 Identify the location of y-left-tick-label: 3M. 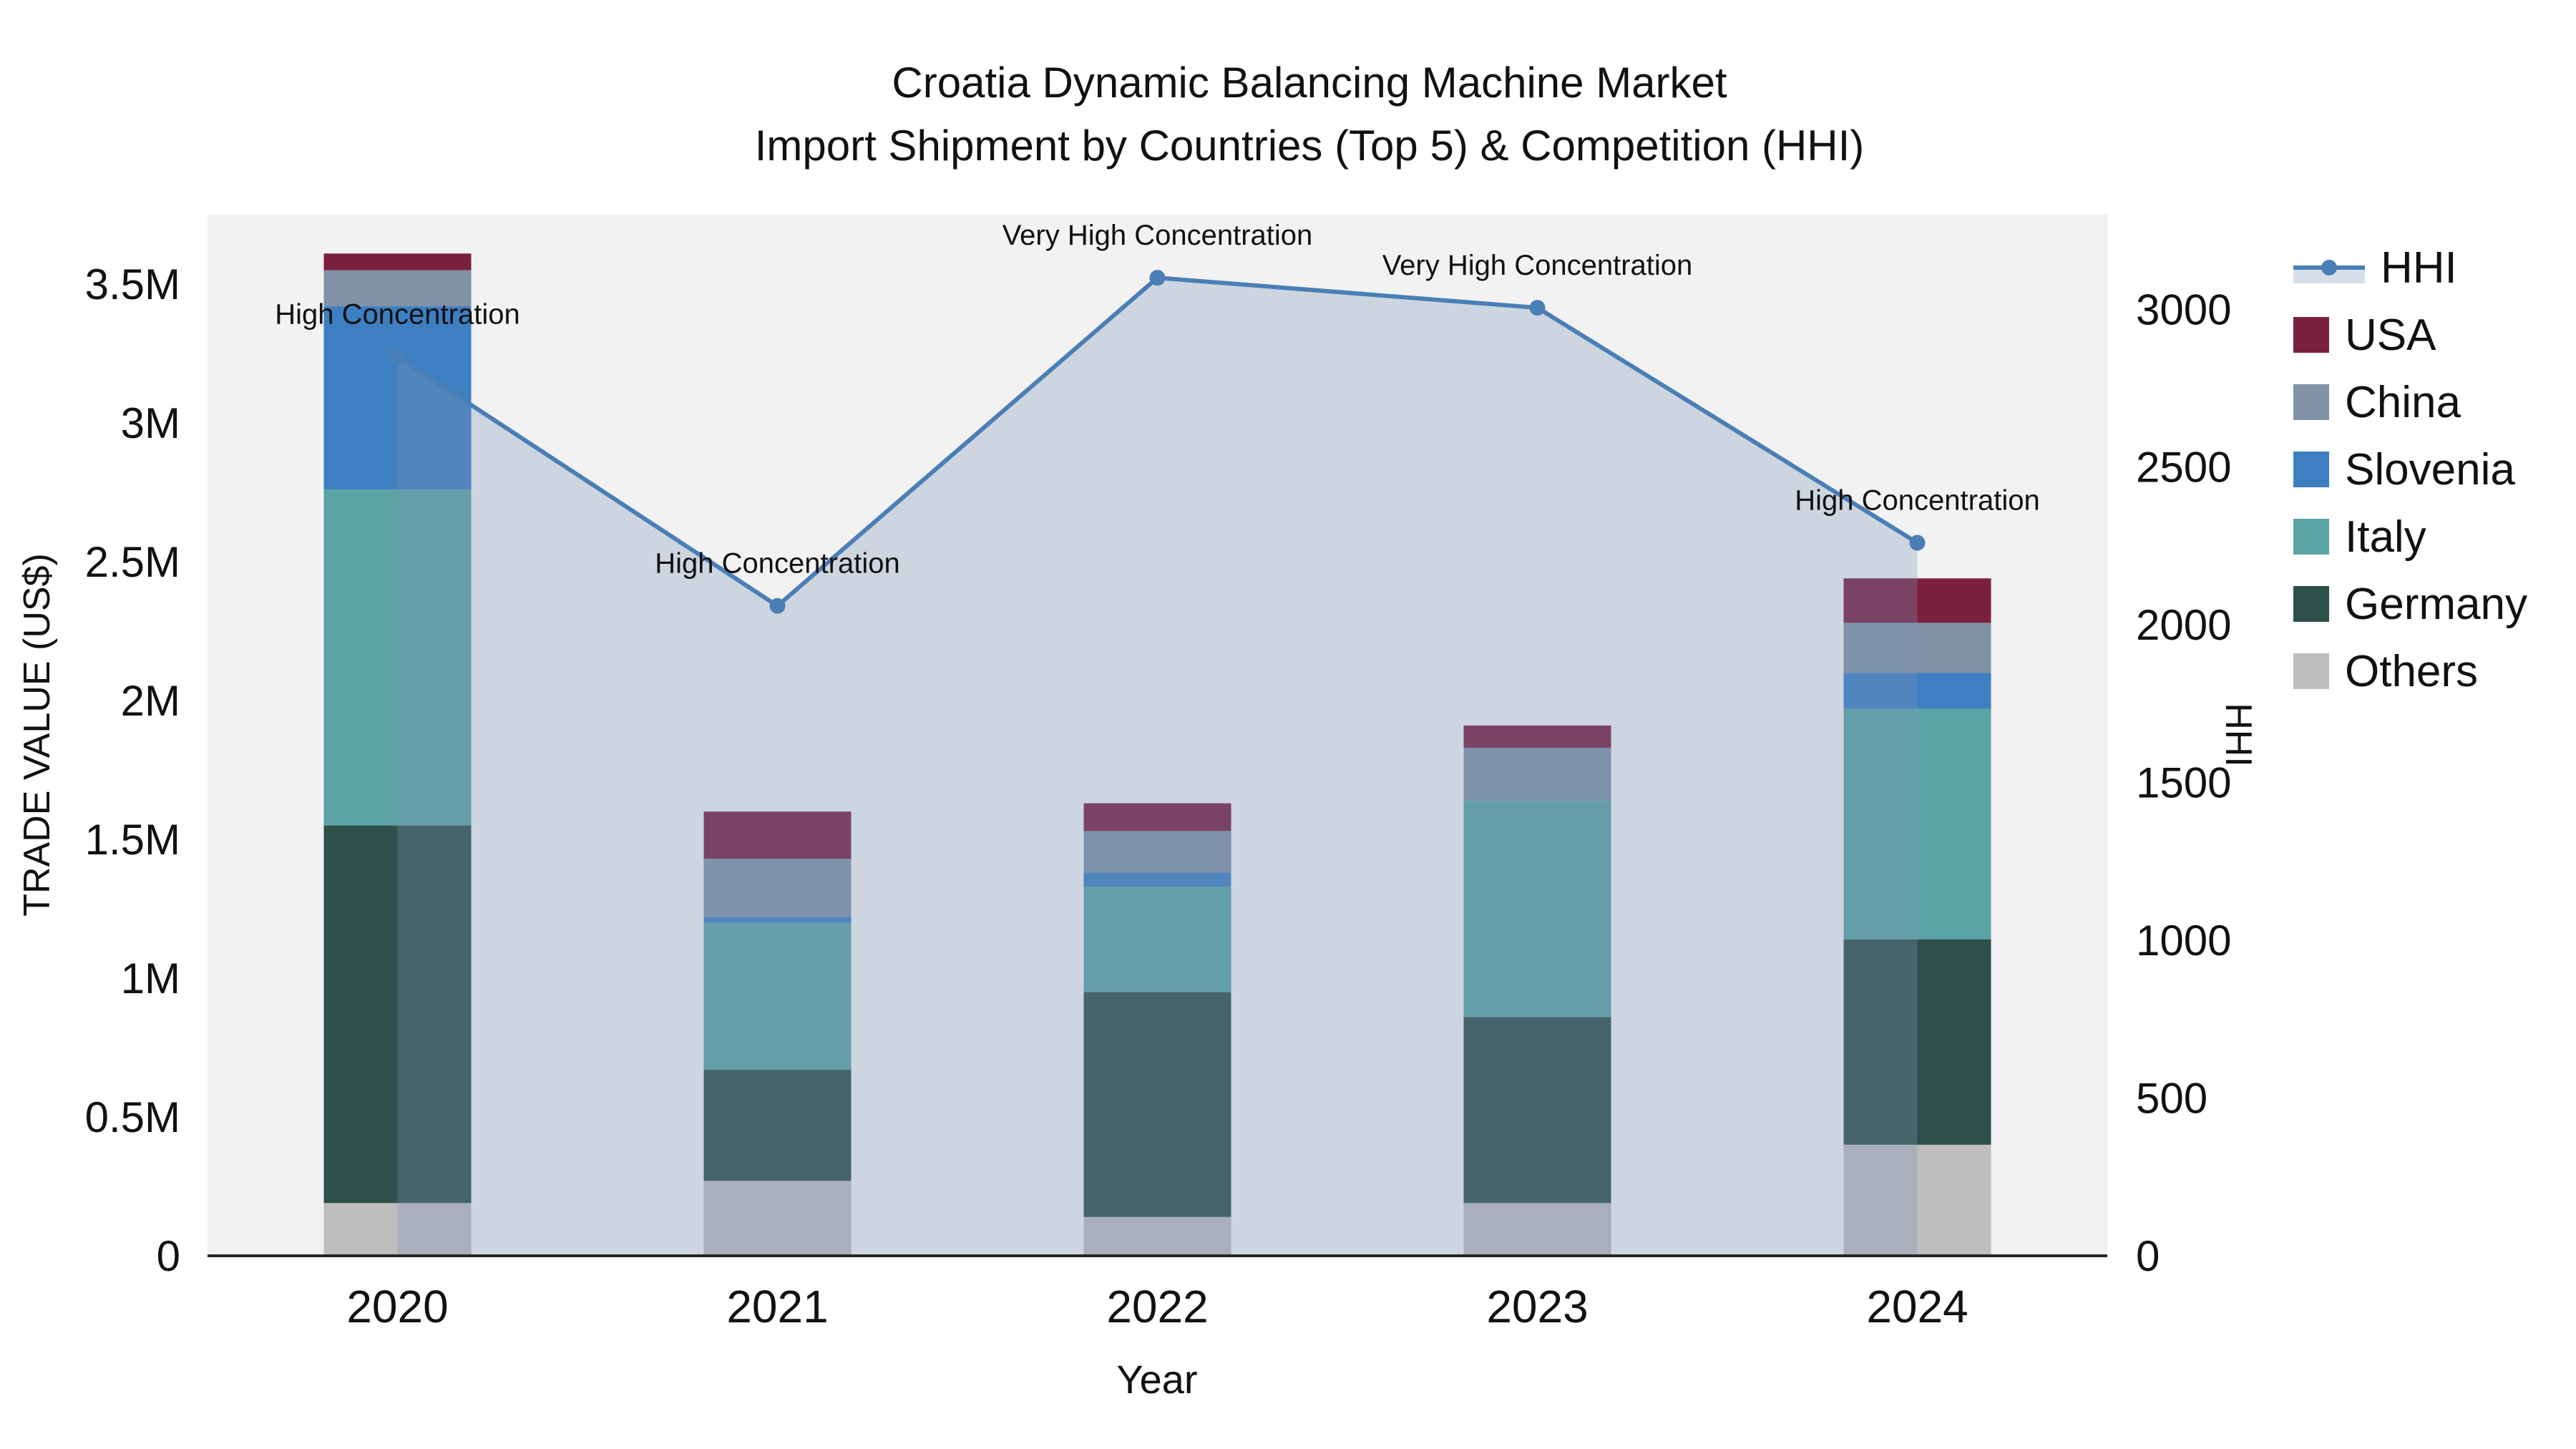
(150, 423).